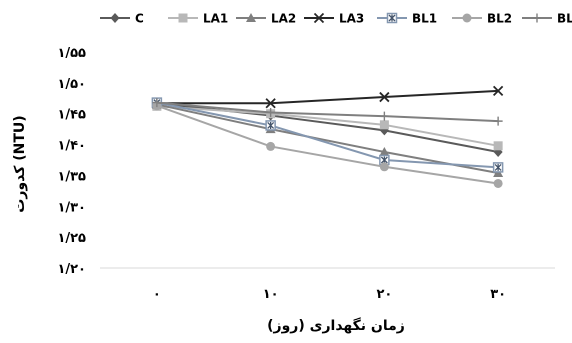 This screenshot has height=343, width=572. Describe the element at coordinates (266, 19) in the screenshot. I see `legend-item-la2: LA2` at that location.